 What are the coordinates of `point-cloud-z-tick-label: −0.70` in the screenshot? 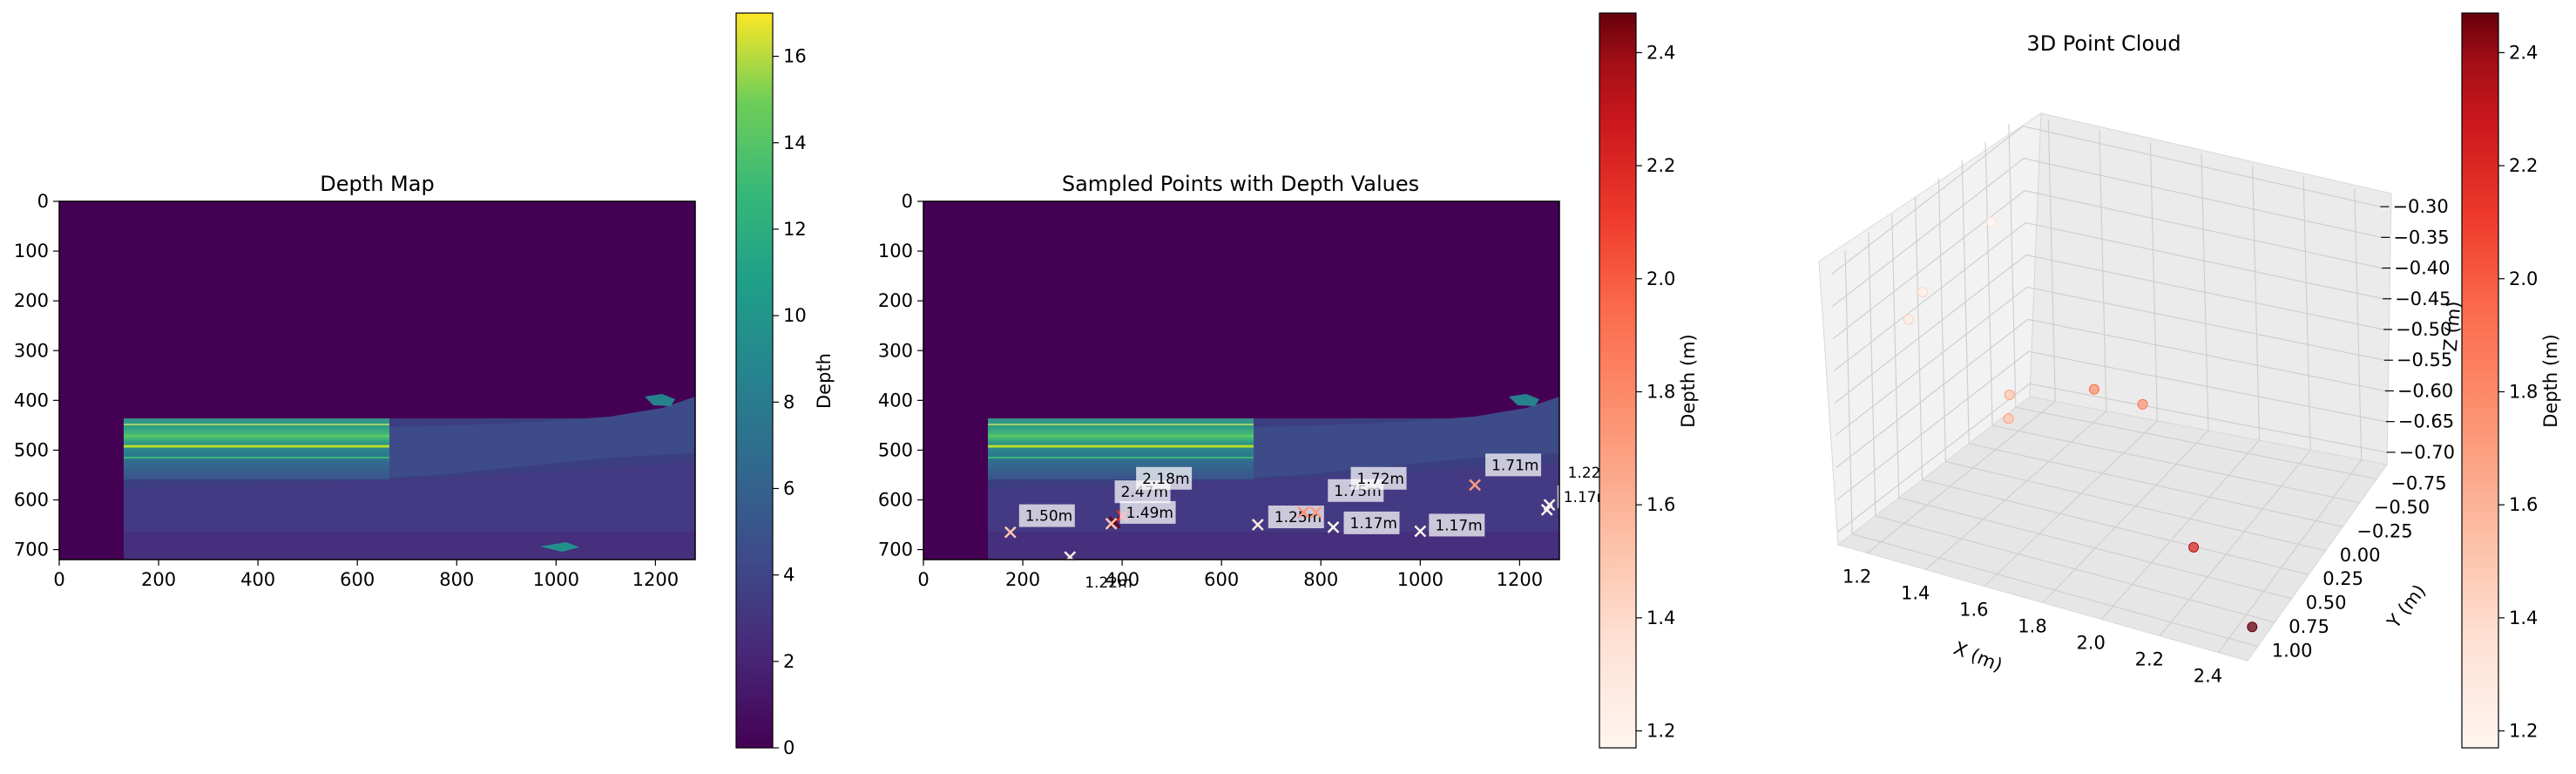 It's located at (2427, 452).